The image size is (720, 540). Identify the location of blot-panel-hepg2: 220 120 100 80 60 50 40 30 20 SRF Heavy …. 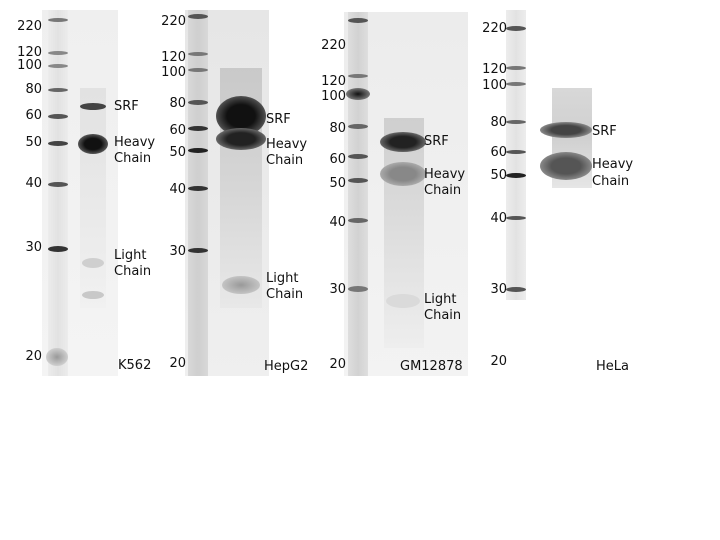
(235, 193).